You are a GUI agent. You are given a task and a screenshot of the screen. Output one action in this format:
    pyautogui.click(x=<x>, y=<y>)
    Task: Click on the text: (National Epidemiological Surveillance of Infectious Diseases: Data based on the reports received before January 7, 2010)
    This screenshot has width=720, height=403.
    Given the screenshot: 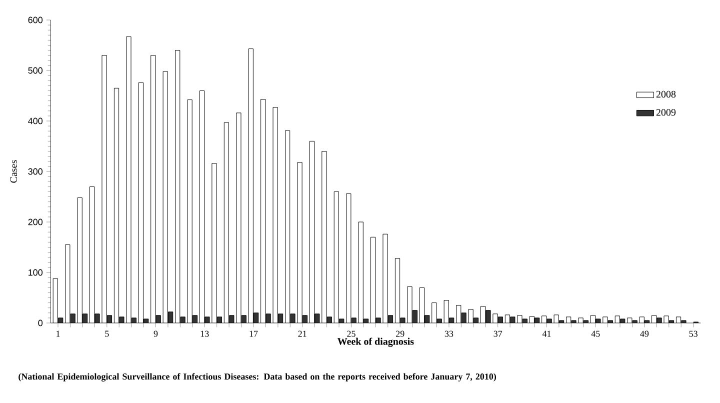 What is the action you would take?
    pyautogui.click(x=257, y=377)
    